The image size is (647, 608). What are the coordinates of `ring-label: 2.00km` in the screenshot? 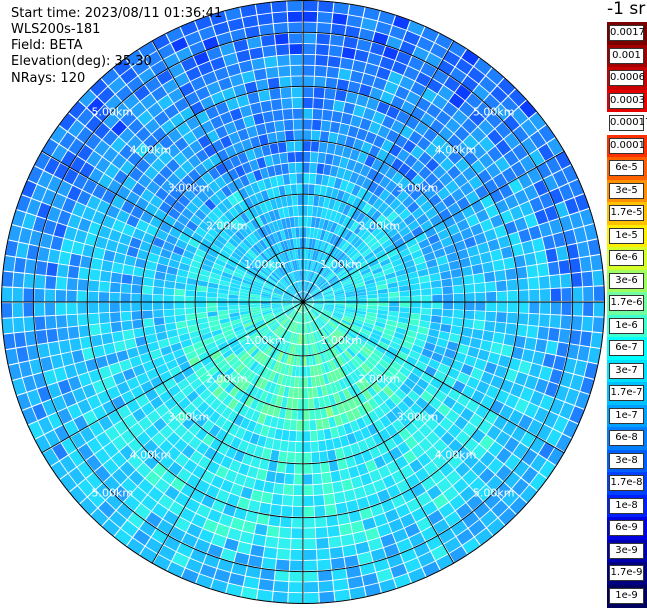 It's located at (227, 378).